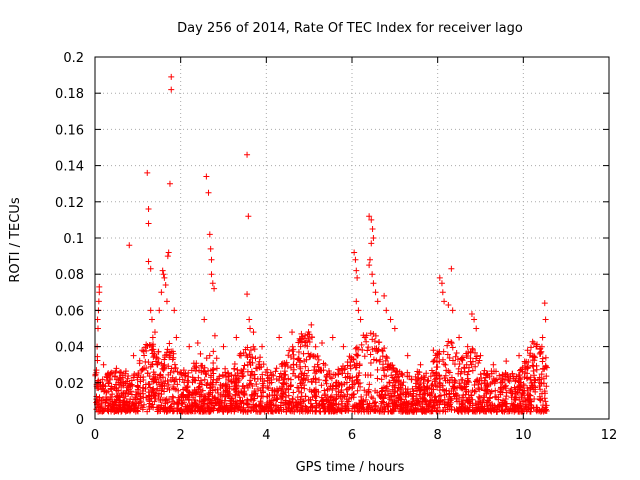 The height and width of the screenshot is (480, 640). Describe the element at coordinates (69, 130) in the screenshot. I see `y-tick-label: 0.16` at that location.